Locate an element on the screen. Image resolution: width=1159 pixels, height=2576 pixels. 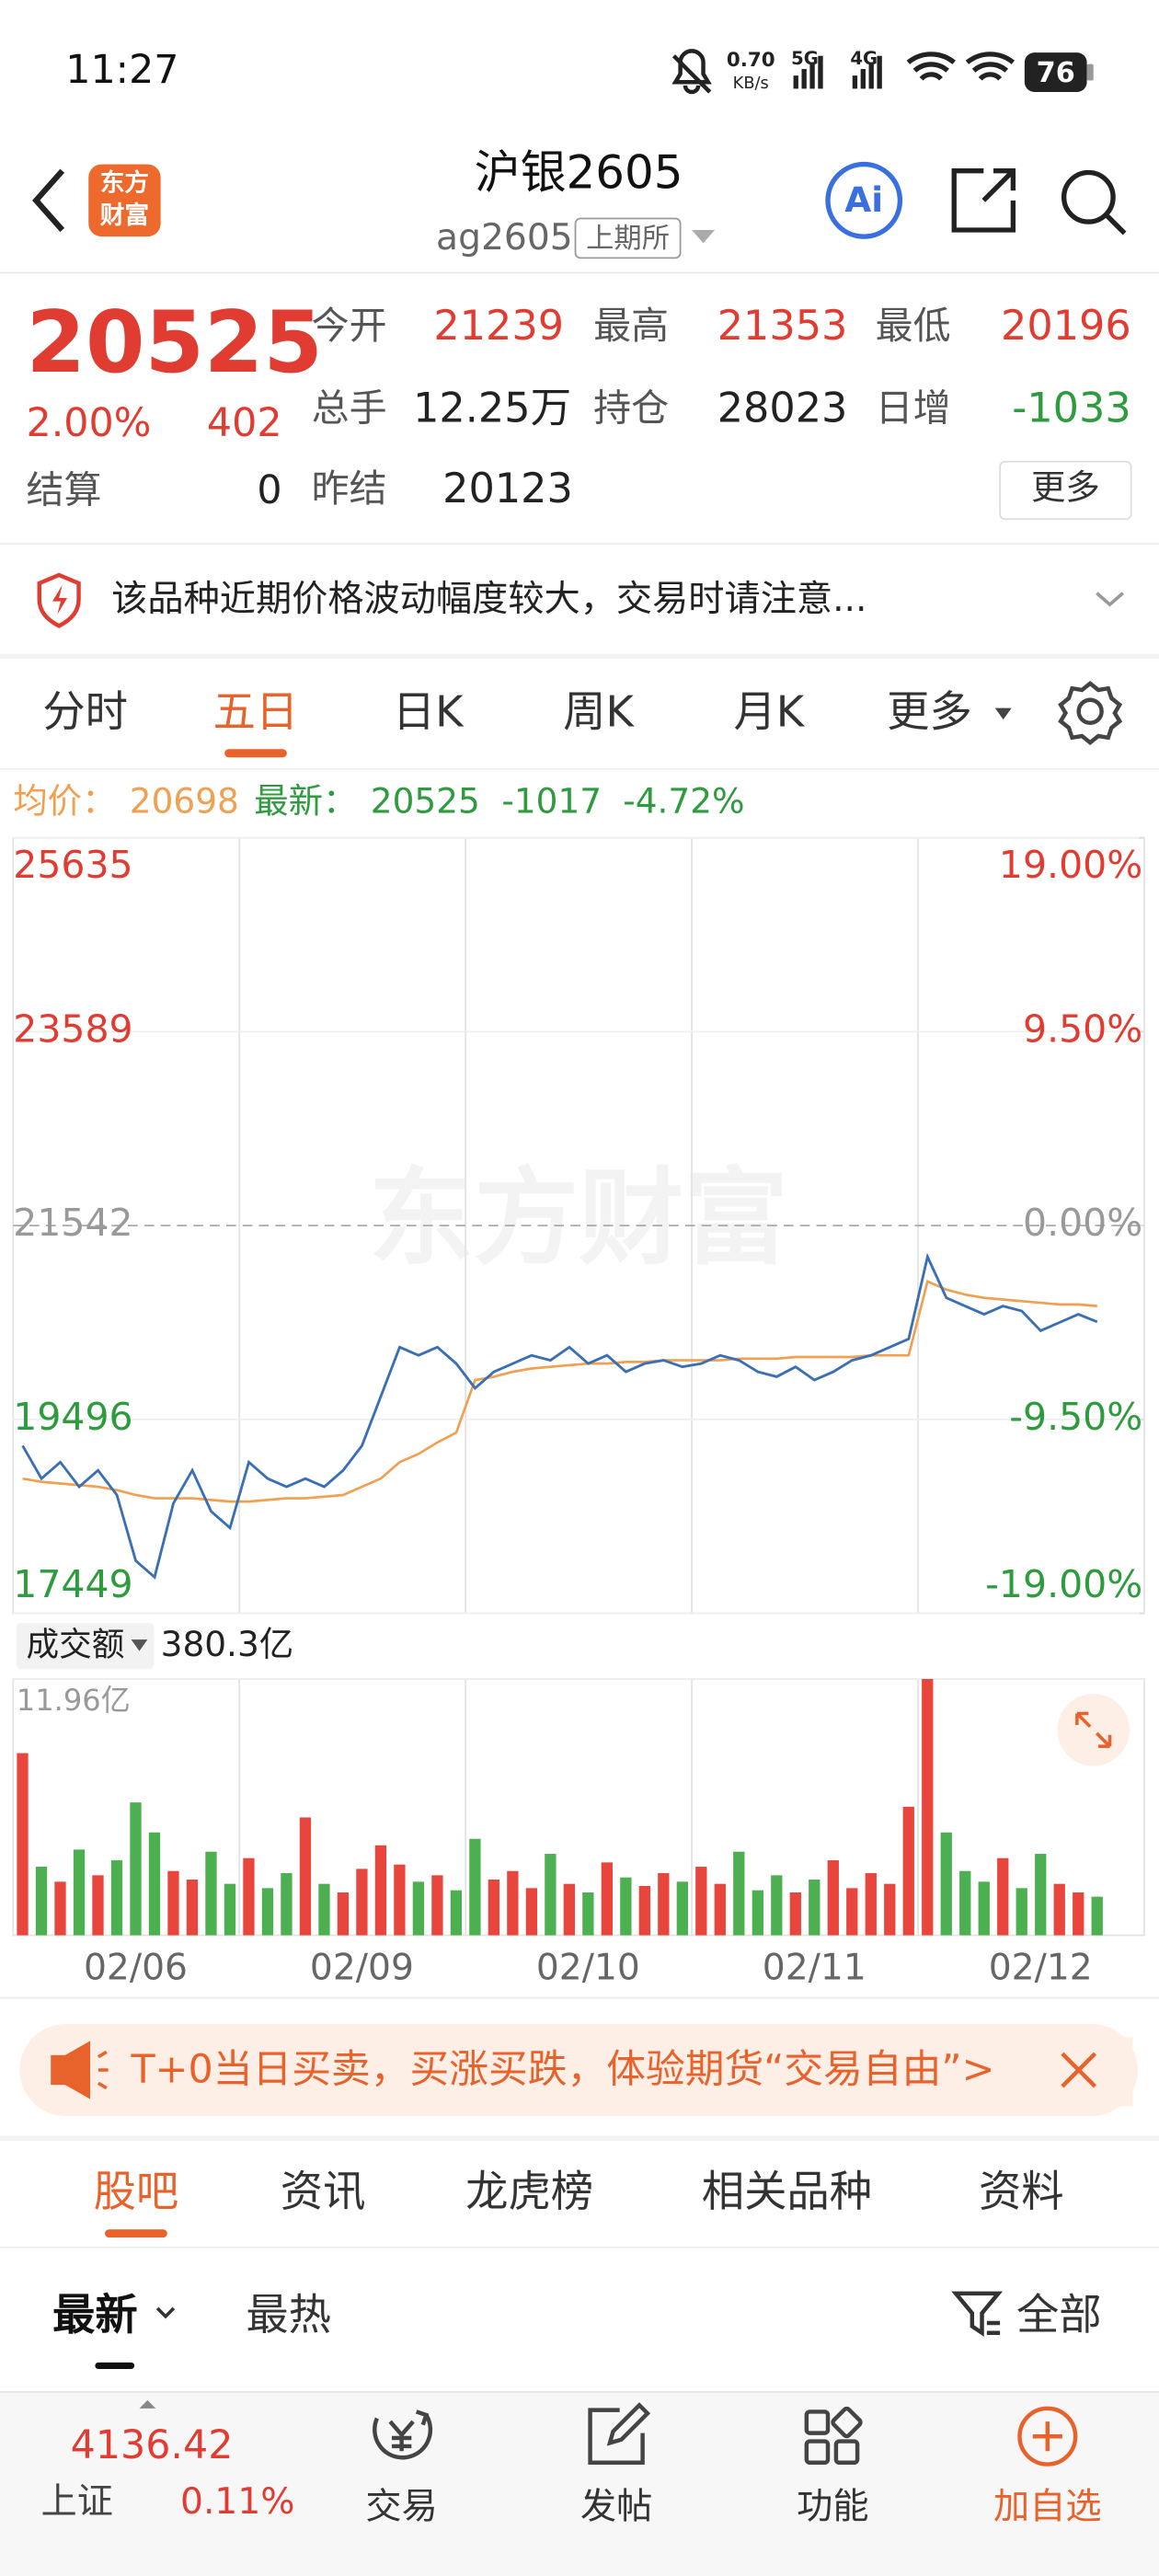
sort-hot: 最热 is located at coordinates (288, 2315).